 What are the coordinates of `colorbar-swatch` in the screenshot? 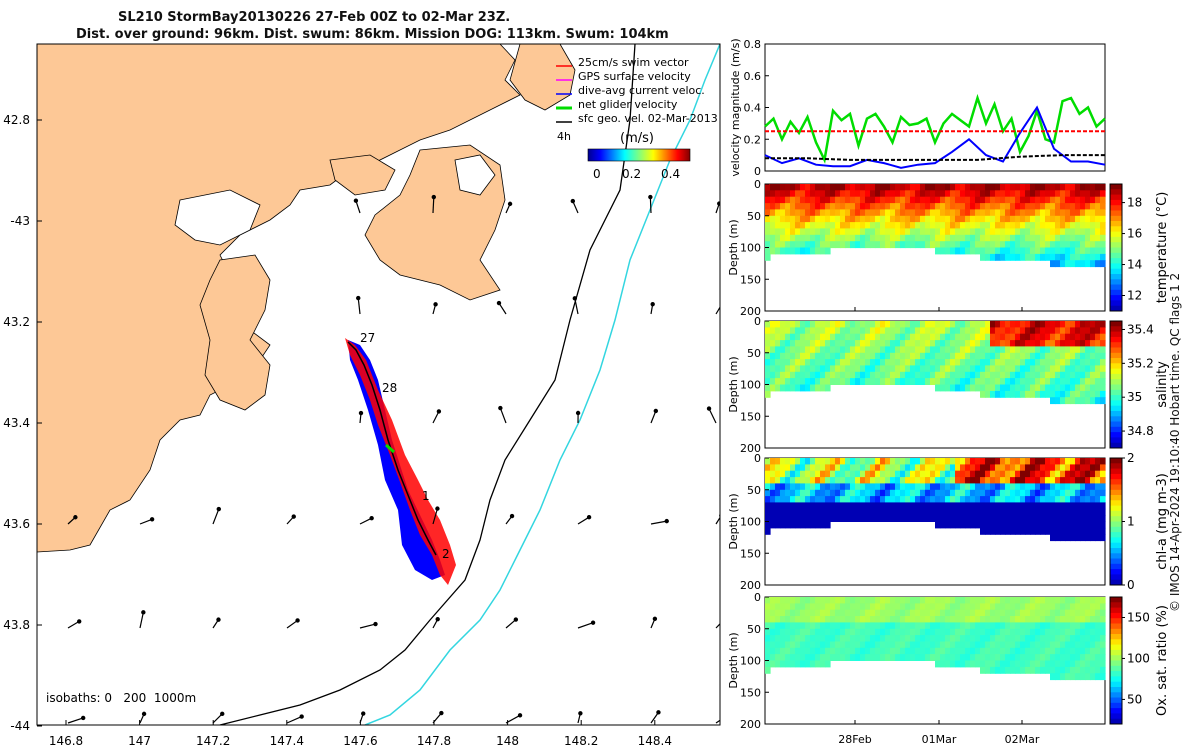 It's located at (1116, 282).